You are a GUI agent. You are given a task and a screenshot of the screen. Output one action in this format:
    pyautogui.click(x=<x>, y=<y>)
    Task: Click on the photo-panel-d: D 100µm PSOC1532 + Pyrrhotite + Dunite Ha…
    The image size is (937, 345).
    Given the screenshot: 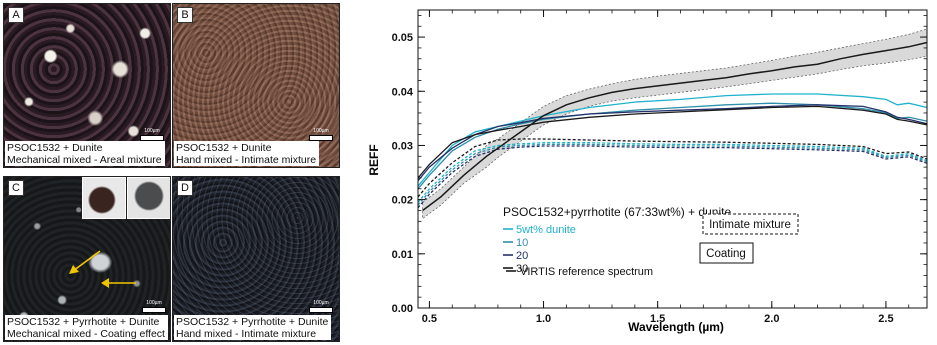 What is the action you would take?
    pyautogui.click(x=256, y=259)
    